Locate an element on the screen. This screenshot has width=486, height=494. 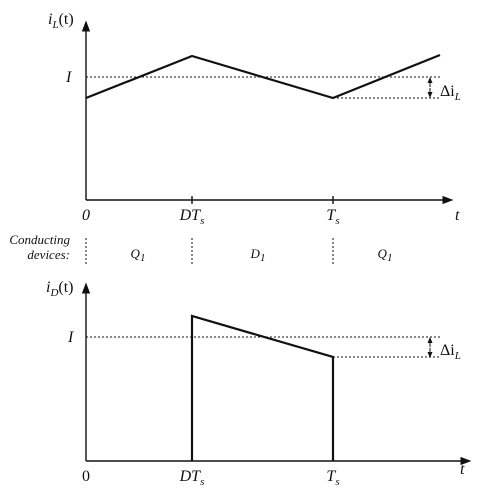
conducting-label: devices: is located at coordinates (48, 254).